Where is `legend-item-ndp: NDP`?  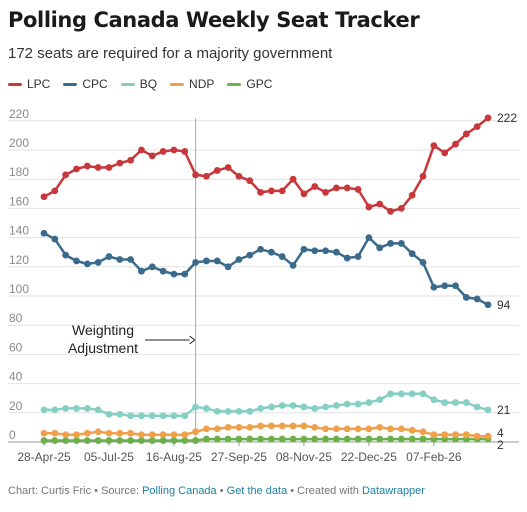
legend-item-ndp: NDP is located at coordinates (192, 84).